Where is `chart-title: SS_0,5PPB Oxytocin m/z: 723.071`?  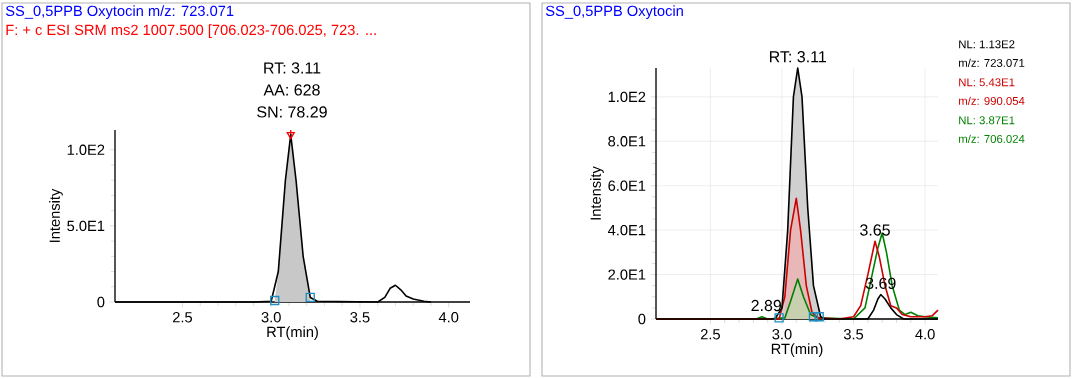
chart-title: SS_0,5PPB Oxytocin m/z: 723.071 is located at coordinates (119, 12).